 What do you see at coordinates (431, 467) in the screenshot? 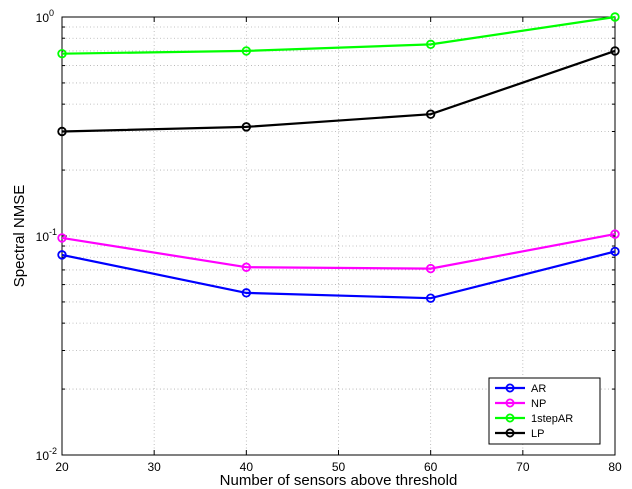
I see `x-tick-label: 60` at bounding box center [431, 467].